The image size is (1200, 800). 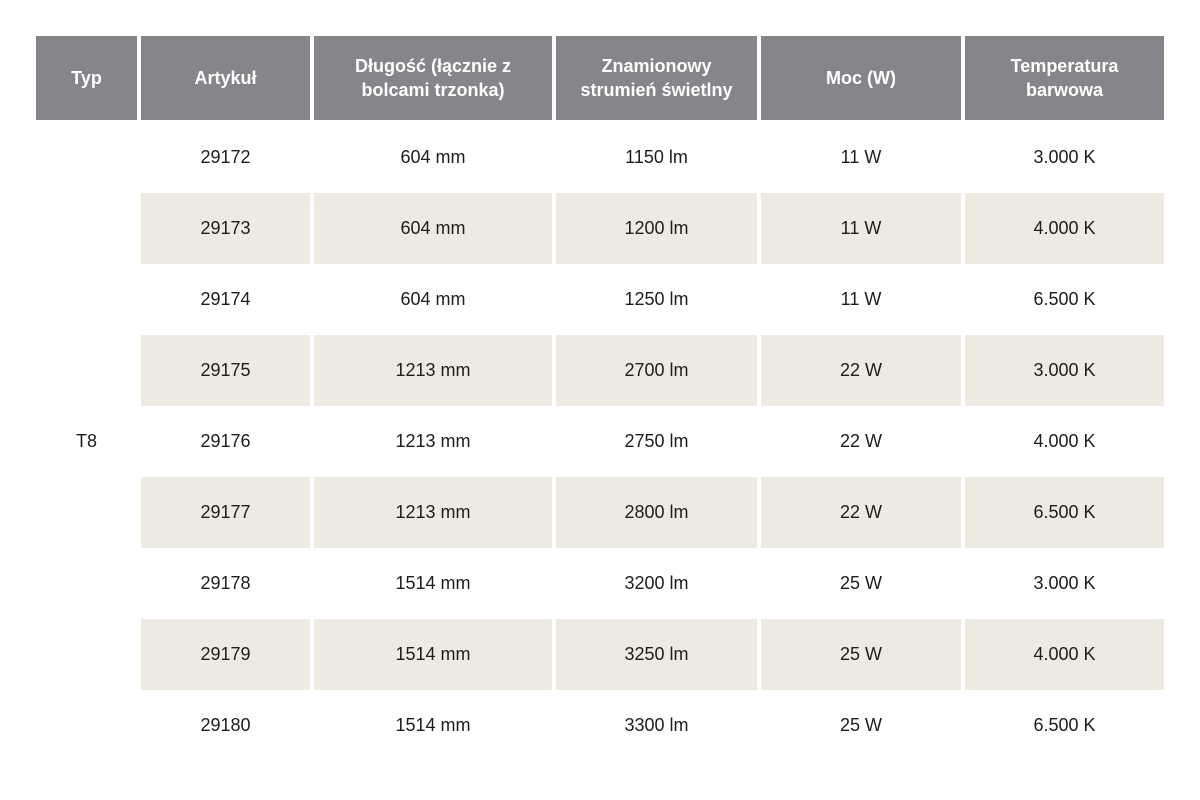 I want to click on table-cell: 3200 lm, so click(x=656, y=583).